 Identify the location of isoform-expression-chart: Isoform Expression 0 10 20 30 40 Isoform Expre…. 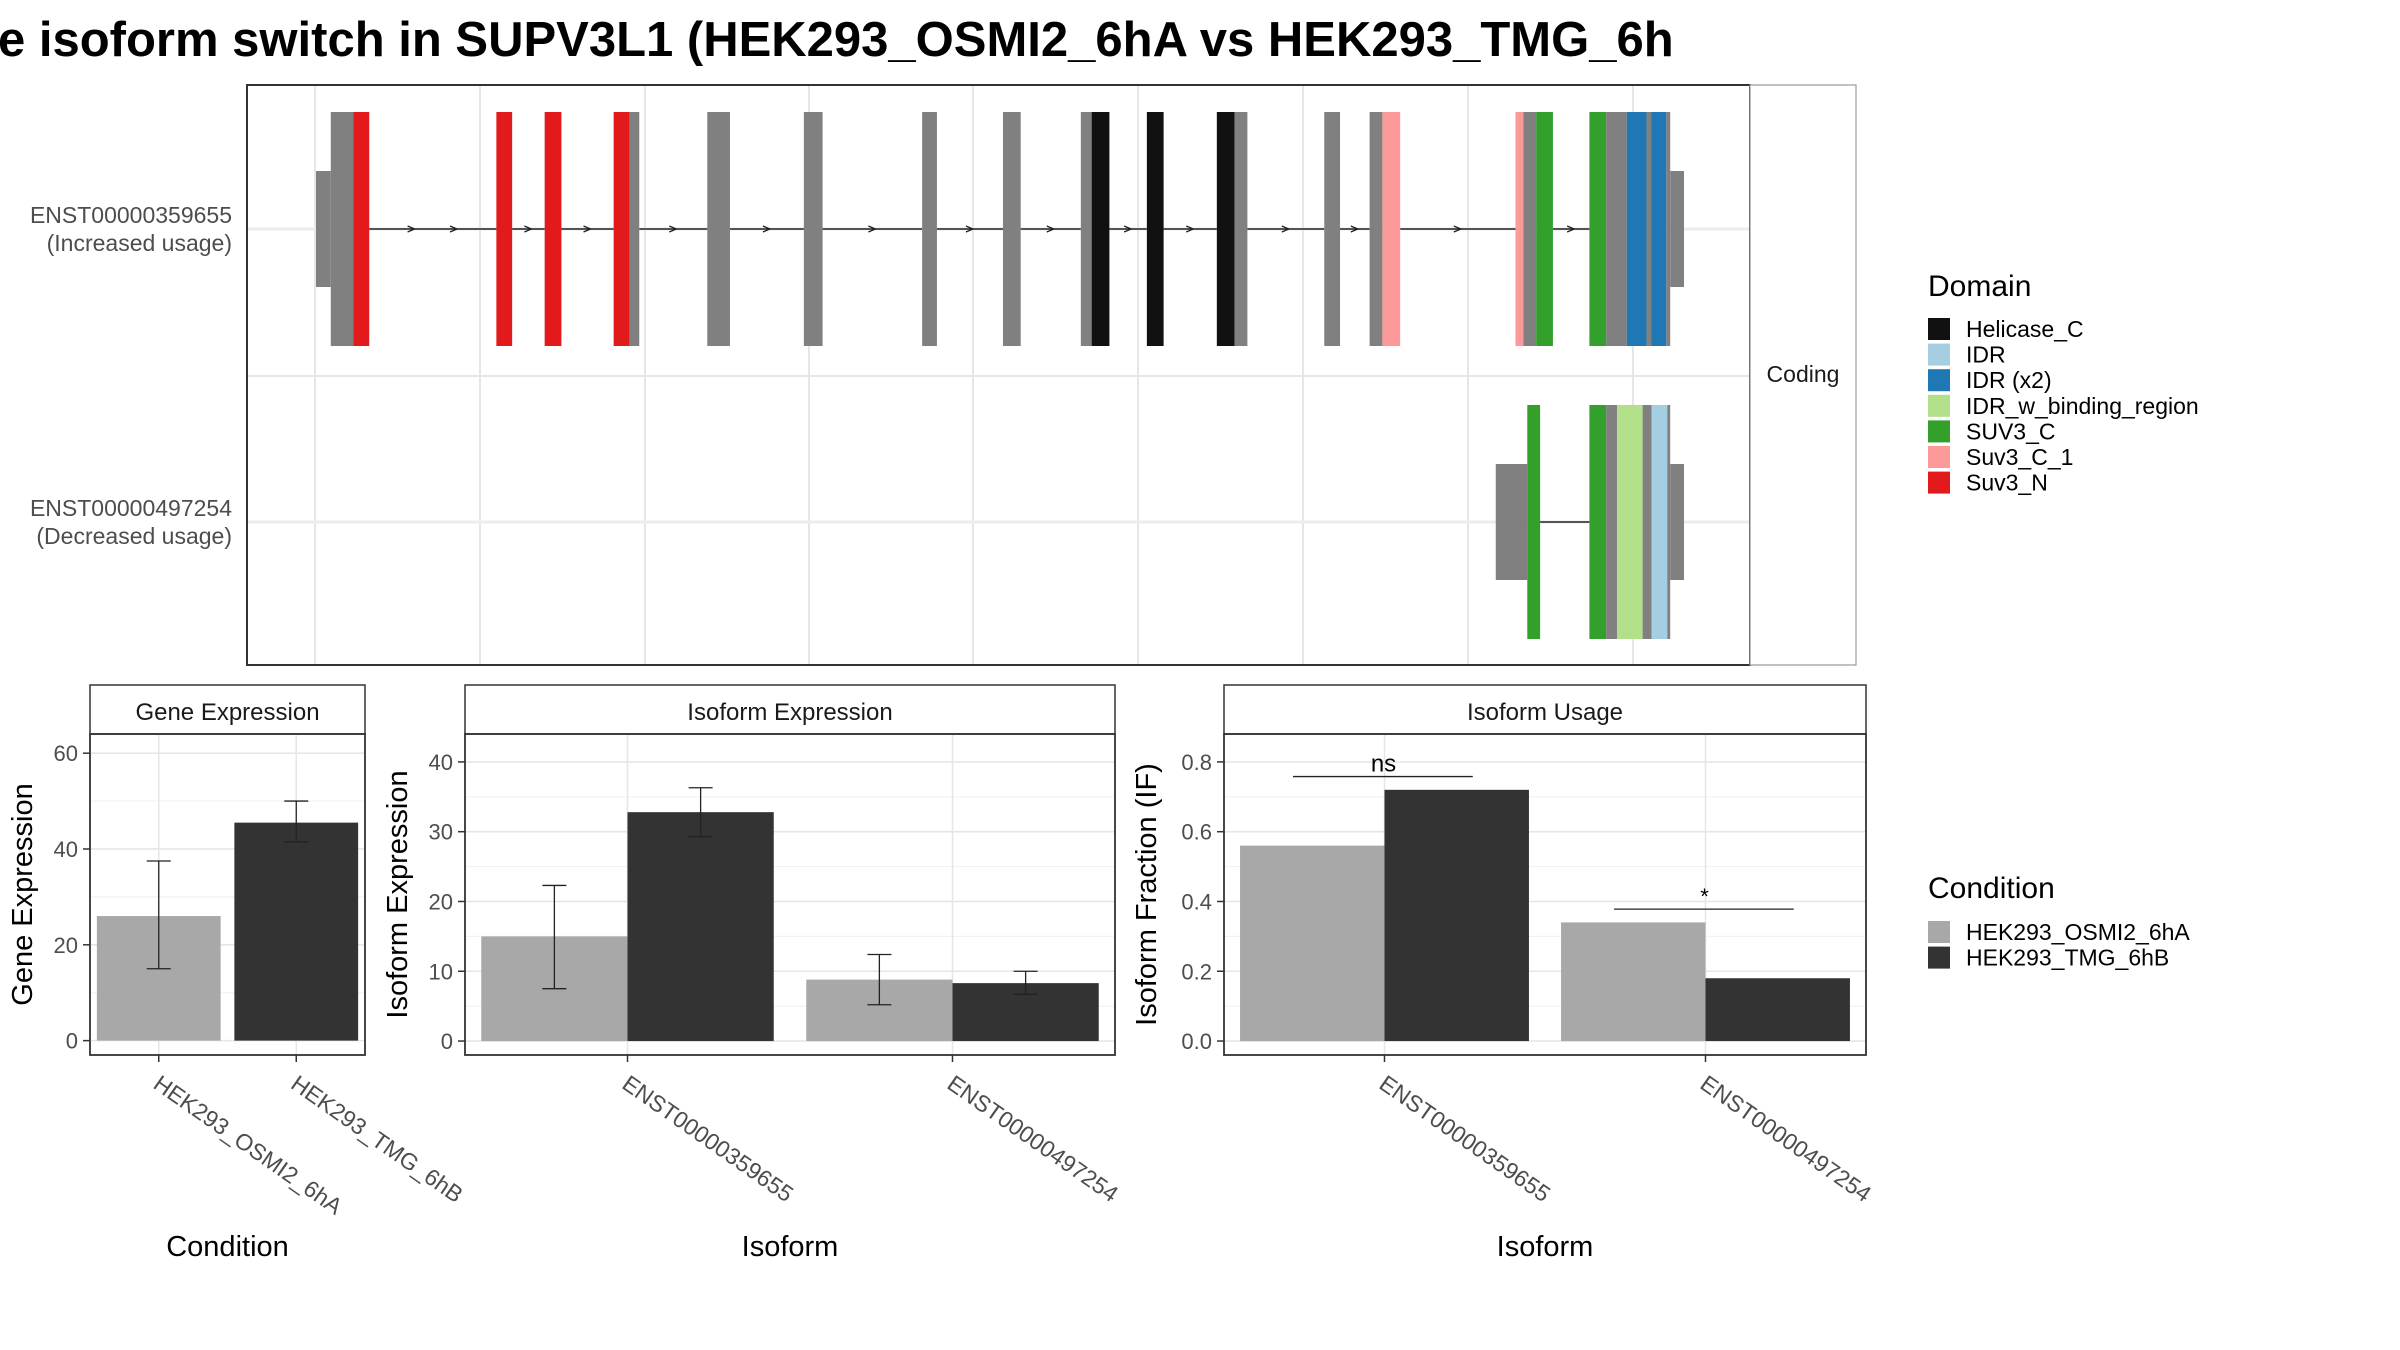
(753, 973).